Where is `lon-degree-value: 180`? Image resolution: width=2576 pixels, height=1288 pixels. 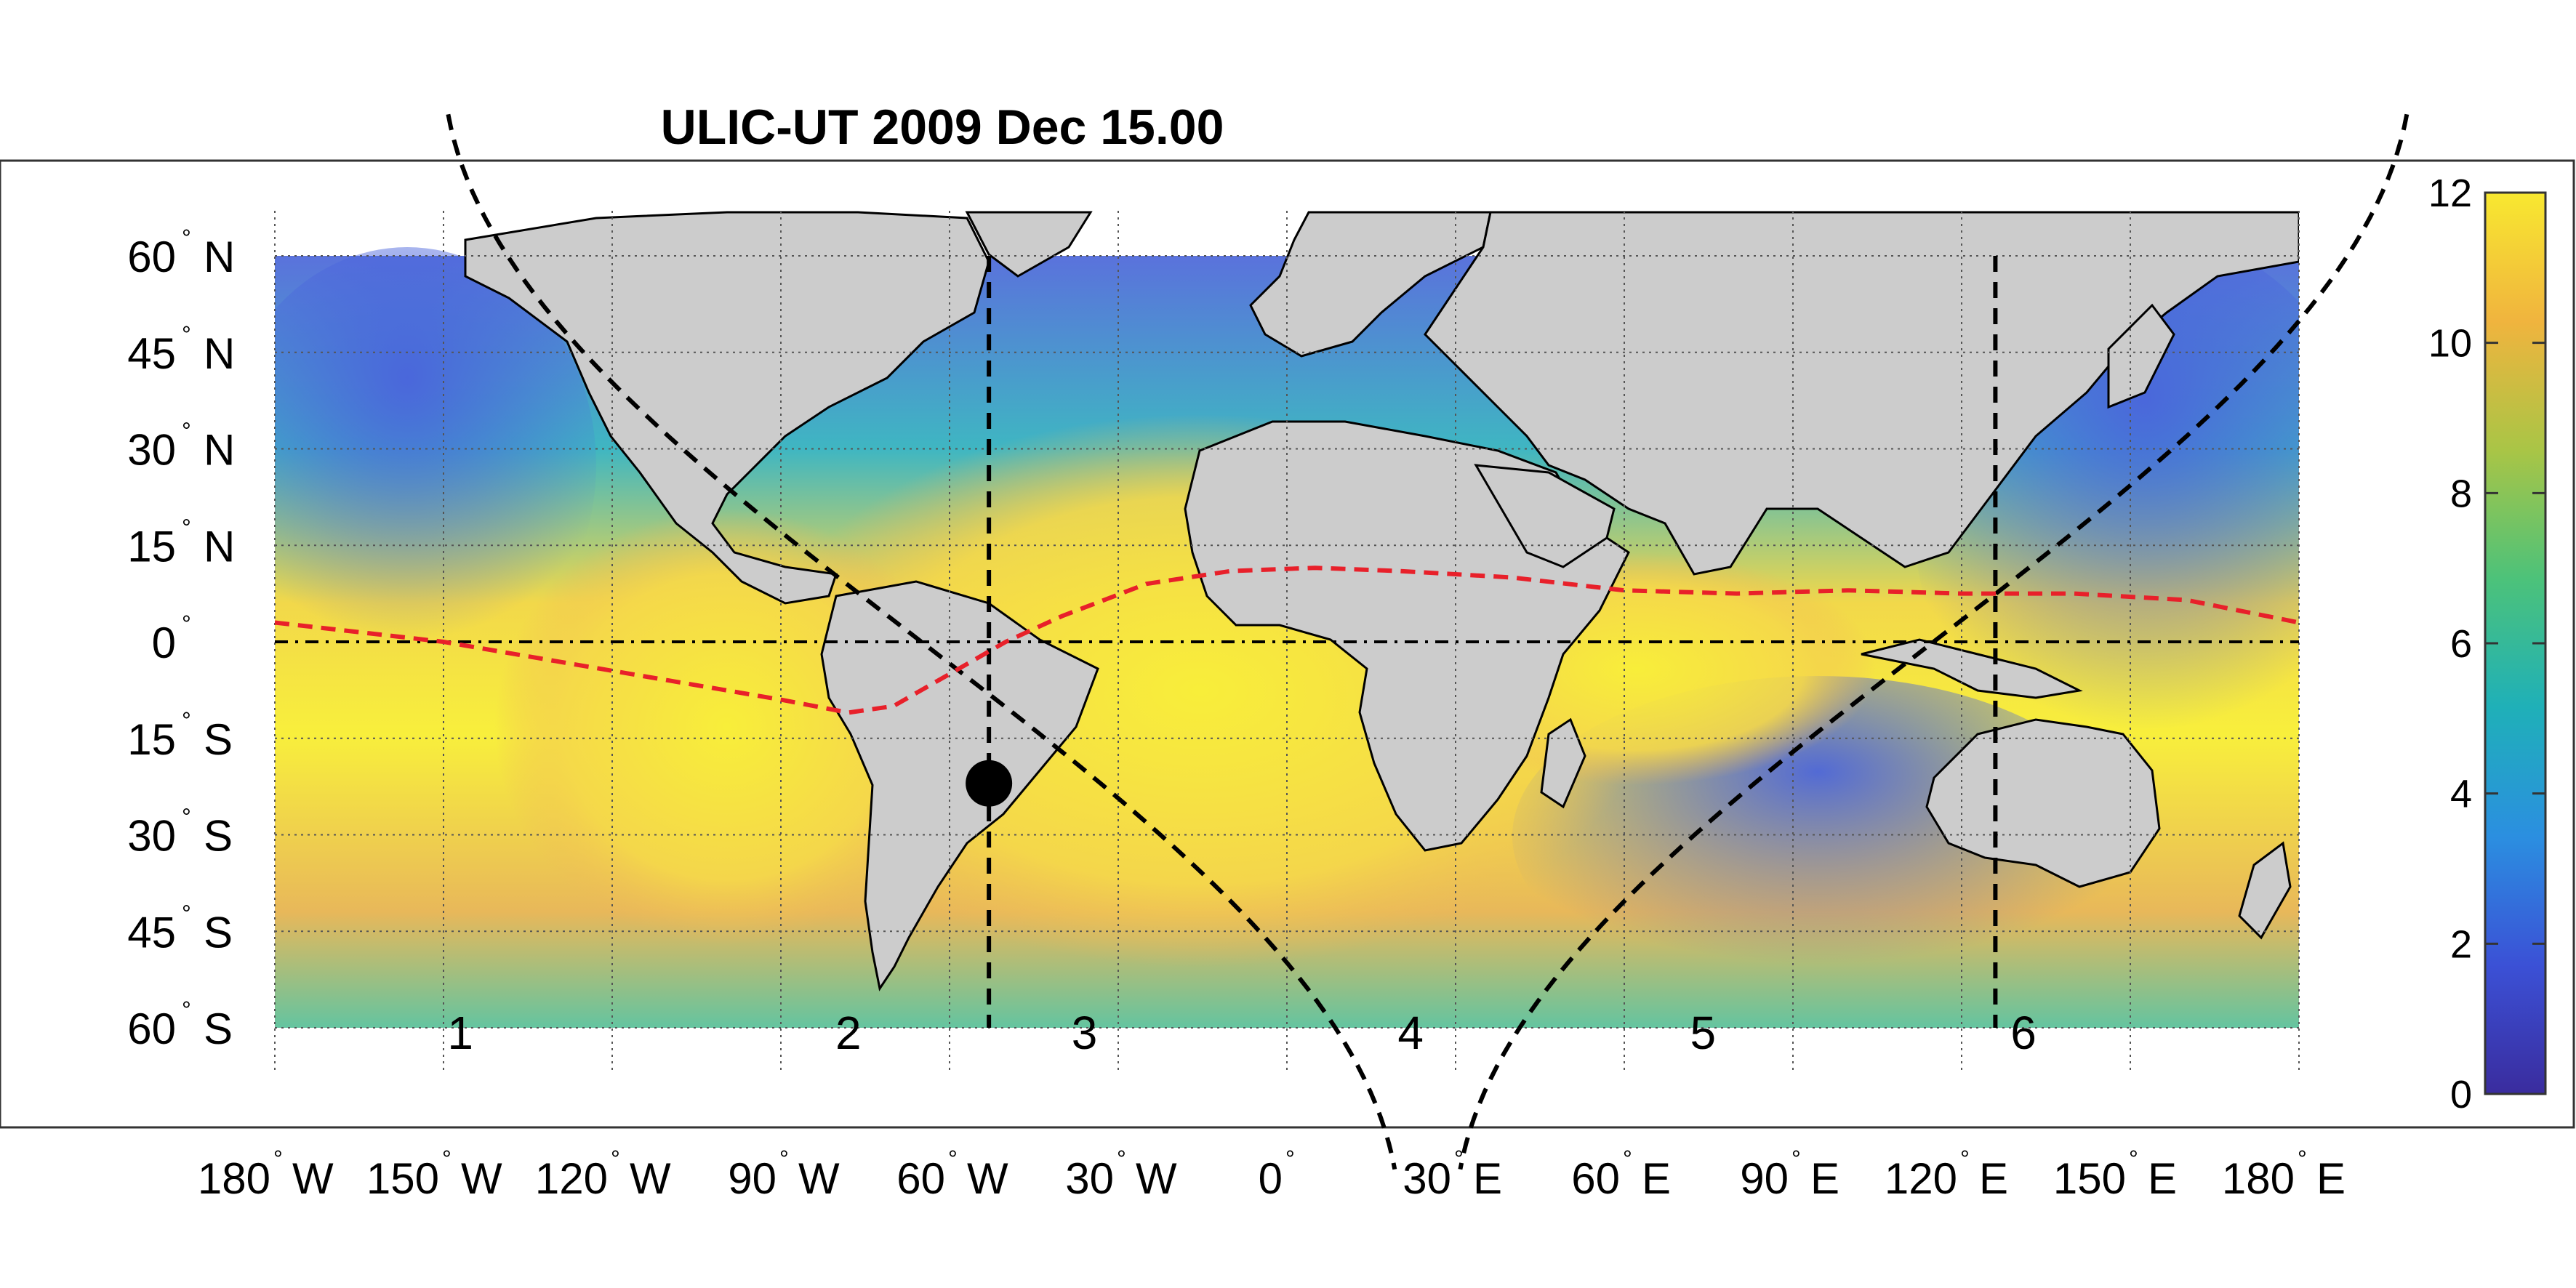
lon-degree-value: 180 is located at coordinates (234, 1178).